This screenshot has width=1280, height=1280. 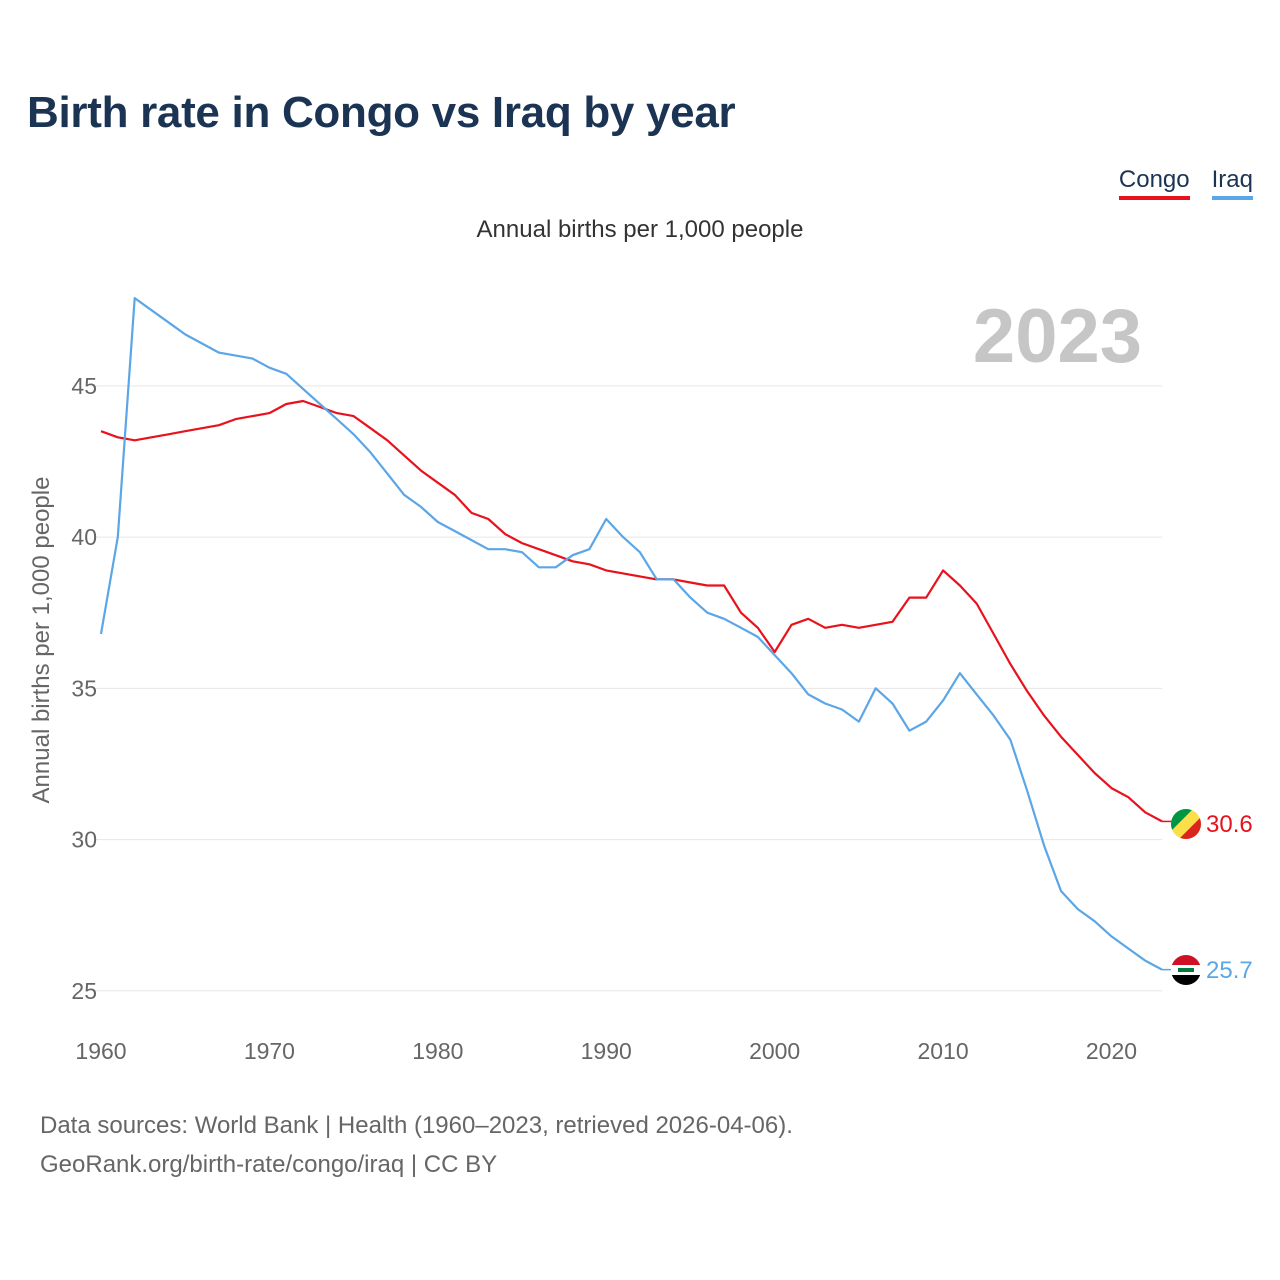 I want to click on x-tick-label: 1970, so click(x=269, y=1051).